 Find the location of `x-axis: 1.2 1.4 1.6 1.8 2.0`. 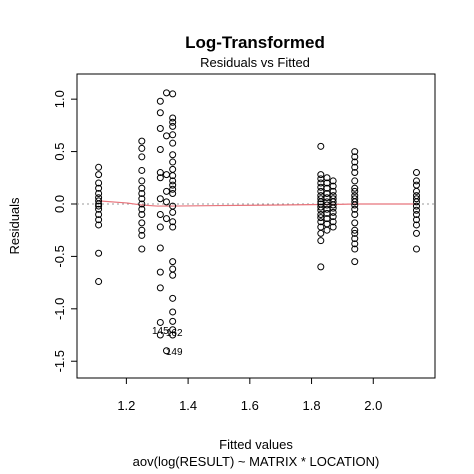

x-axis: 1.2 1.4 1.6 1.8 2.0 is located at coordinates (249, 395).